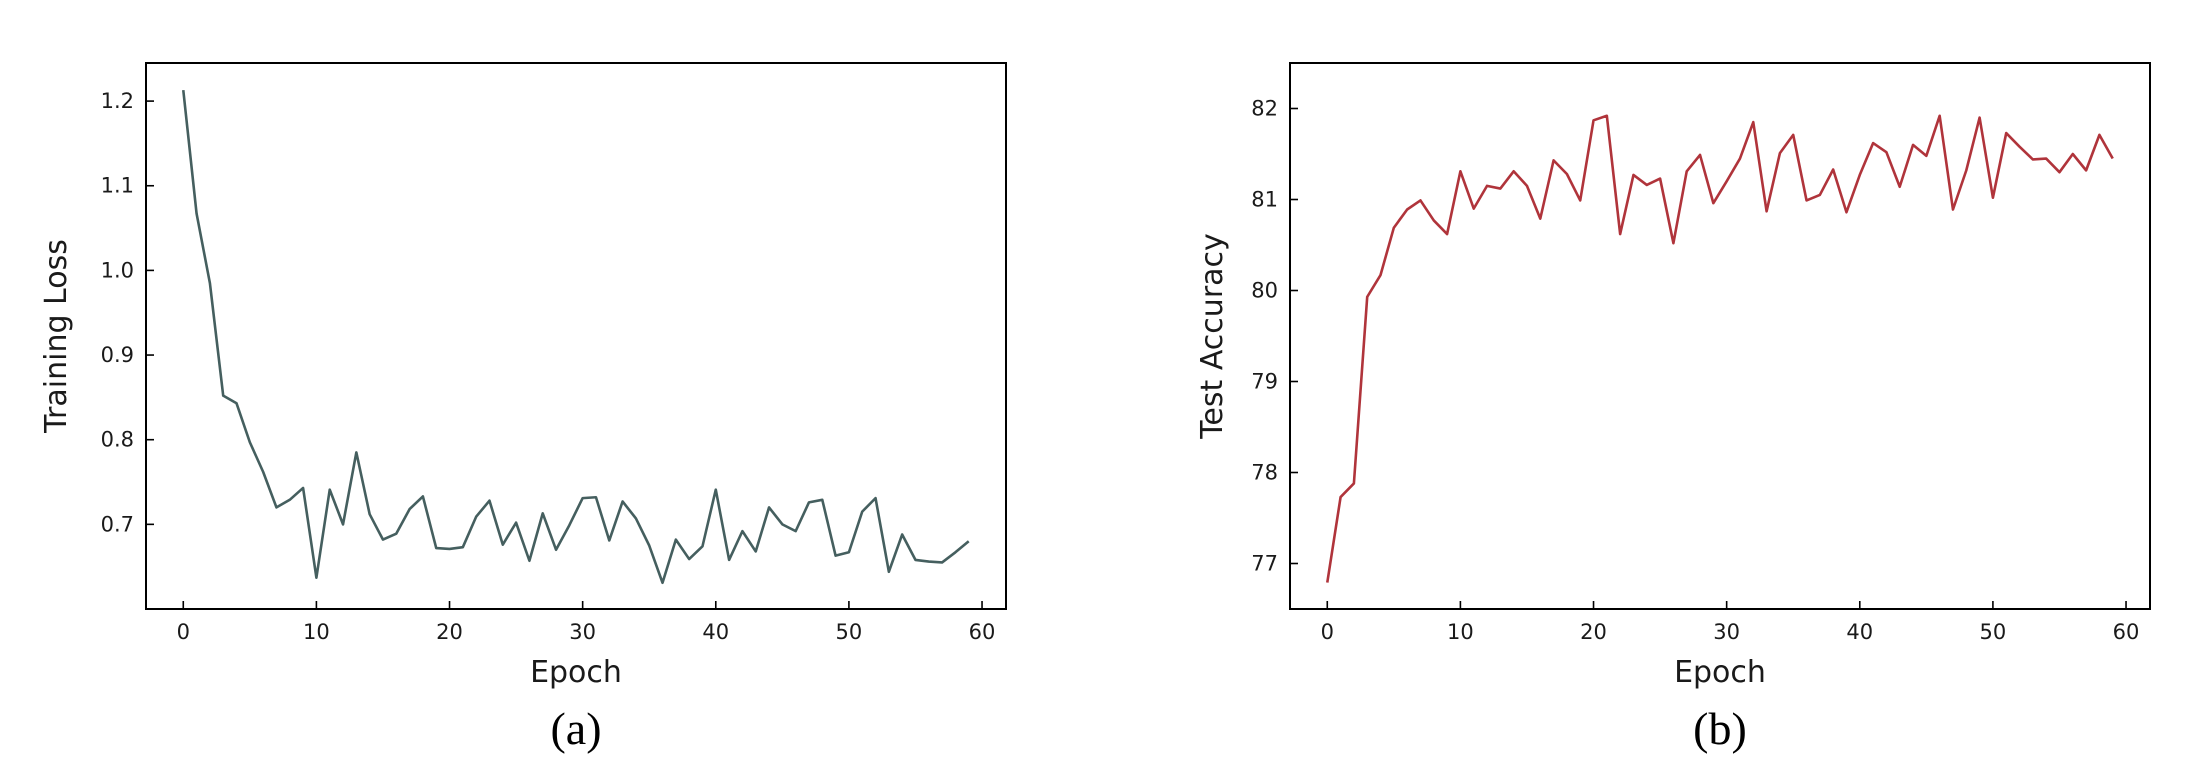 This screenshot has height=784, width=2208. What do you see at coordinates (1264, 382) in the screenshot?
I see `y-tick-label: 79` at bounding box center [1264, 382].